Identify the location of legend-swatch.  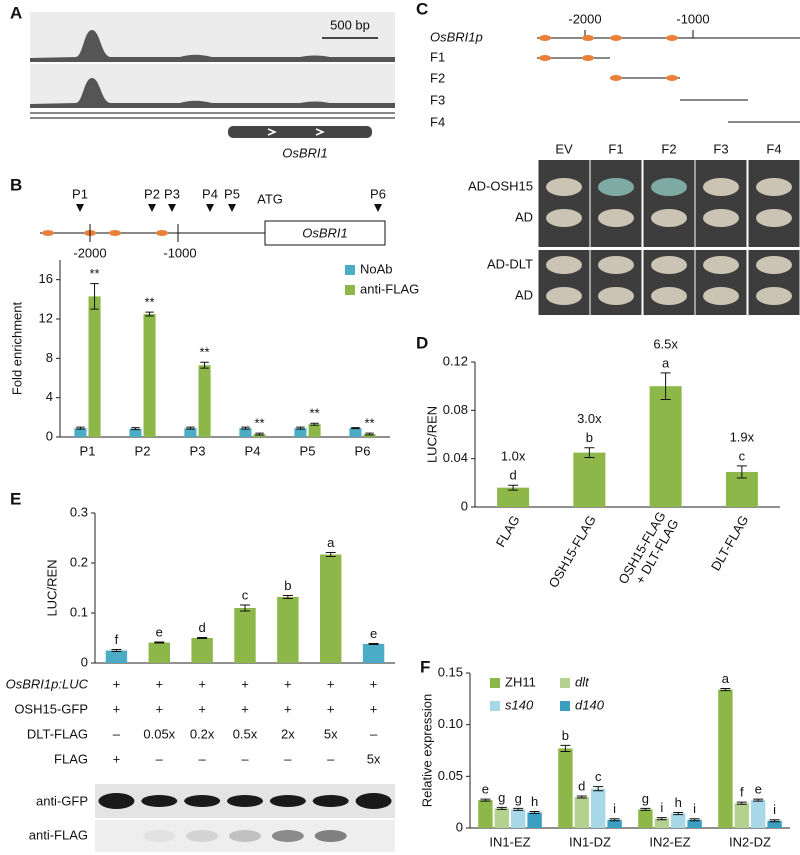
(350, 290).